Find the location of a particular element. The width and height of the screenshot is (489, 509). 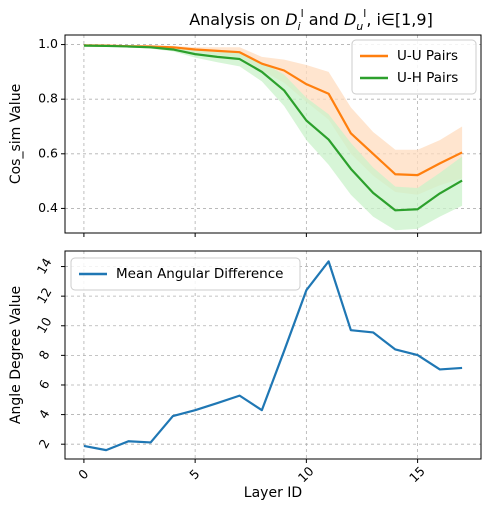

title-sub-1: i is located at coordinates (299, 26).